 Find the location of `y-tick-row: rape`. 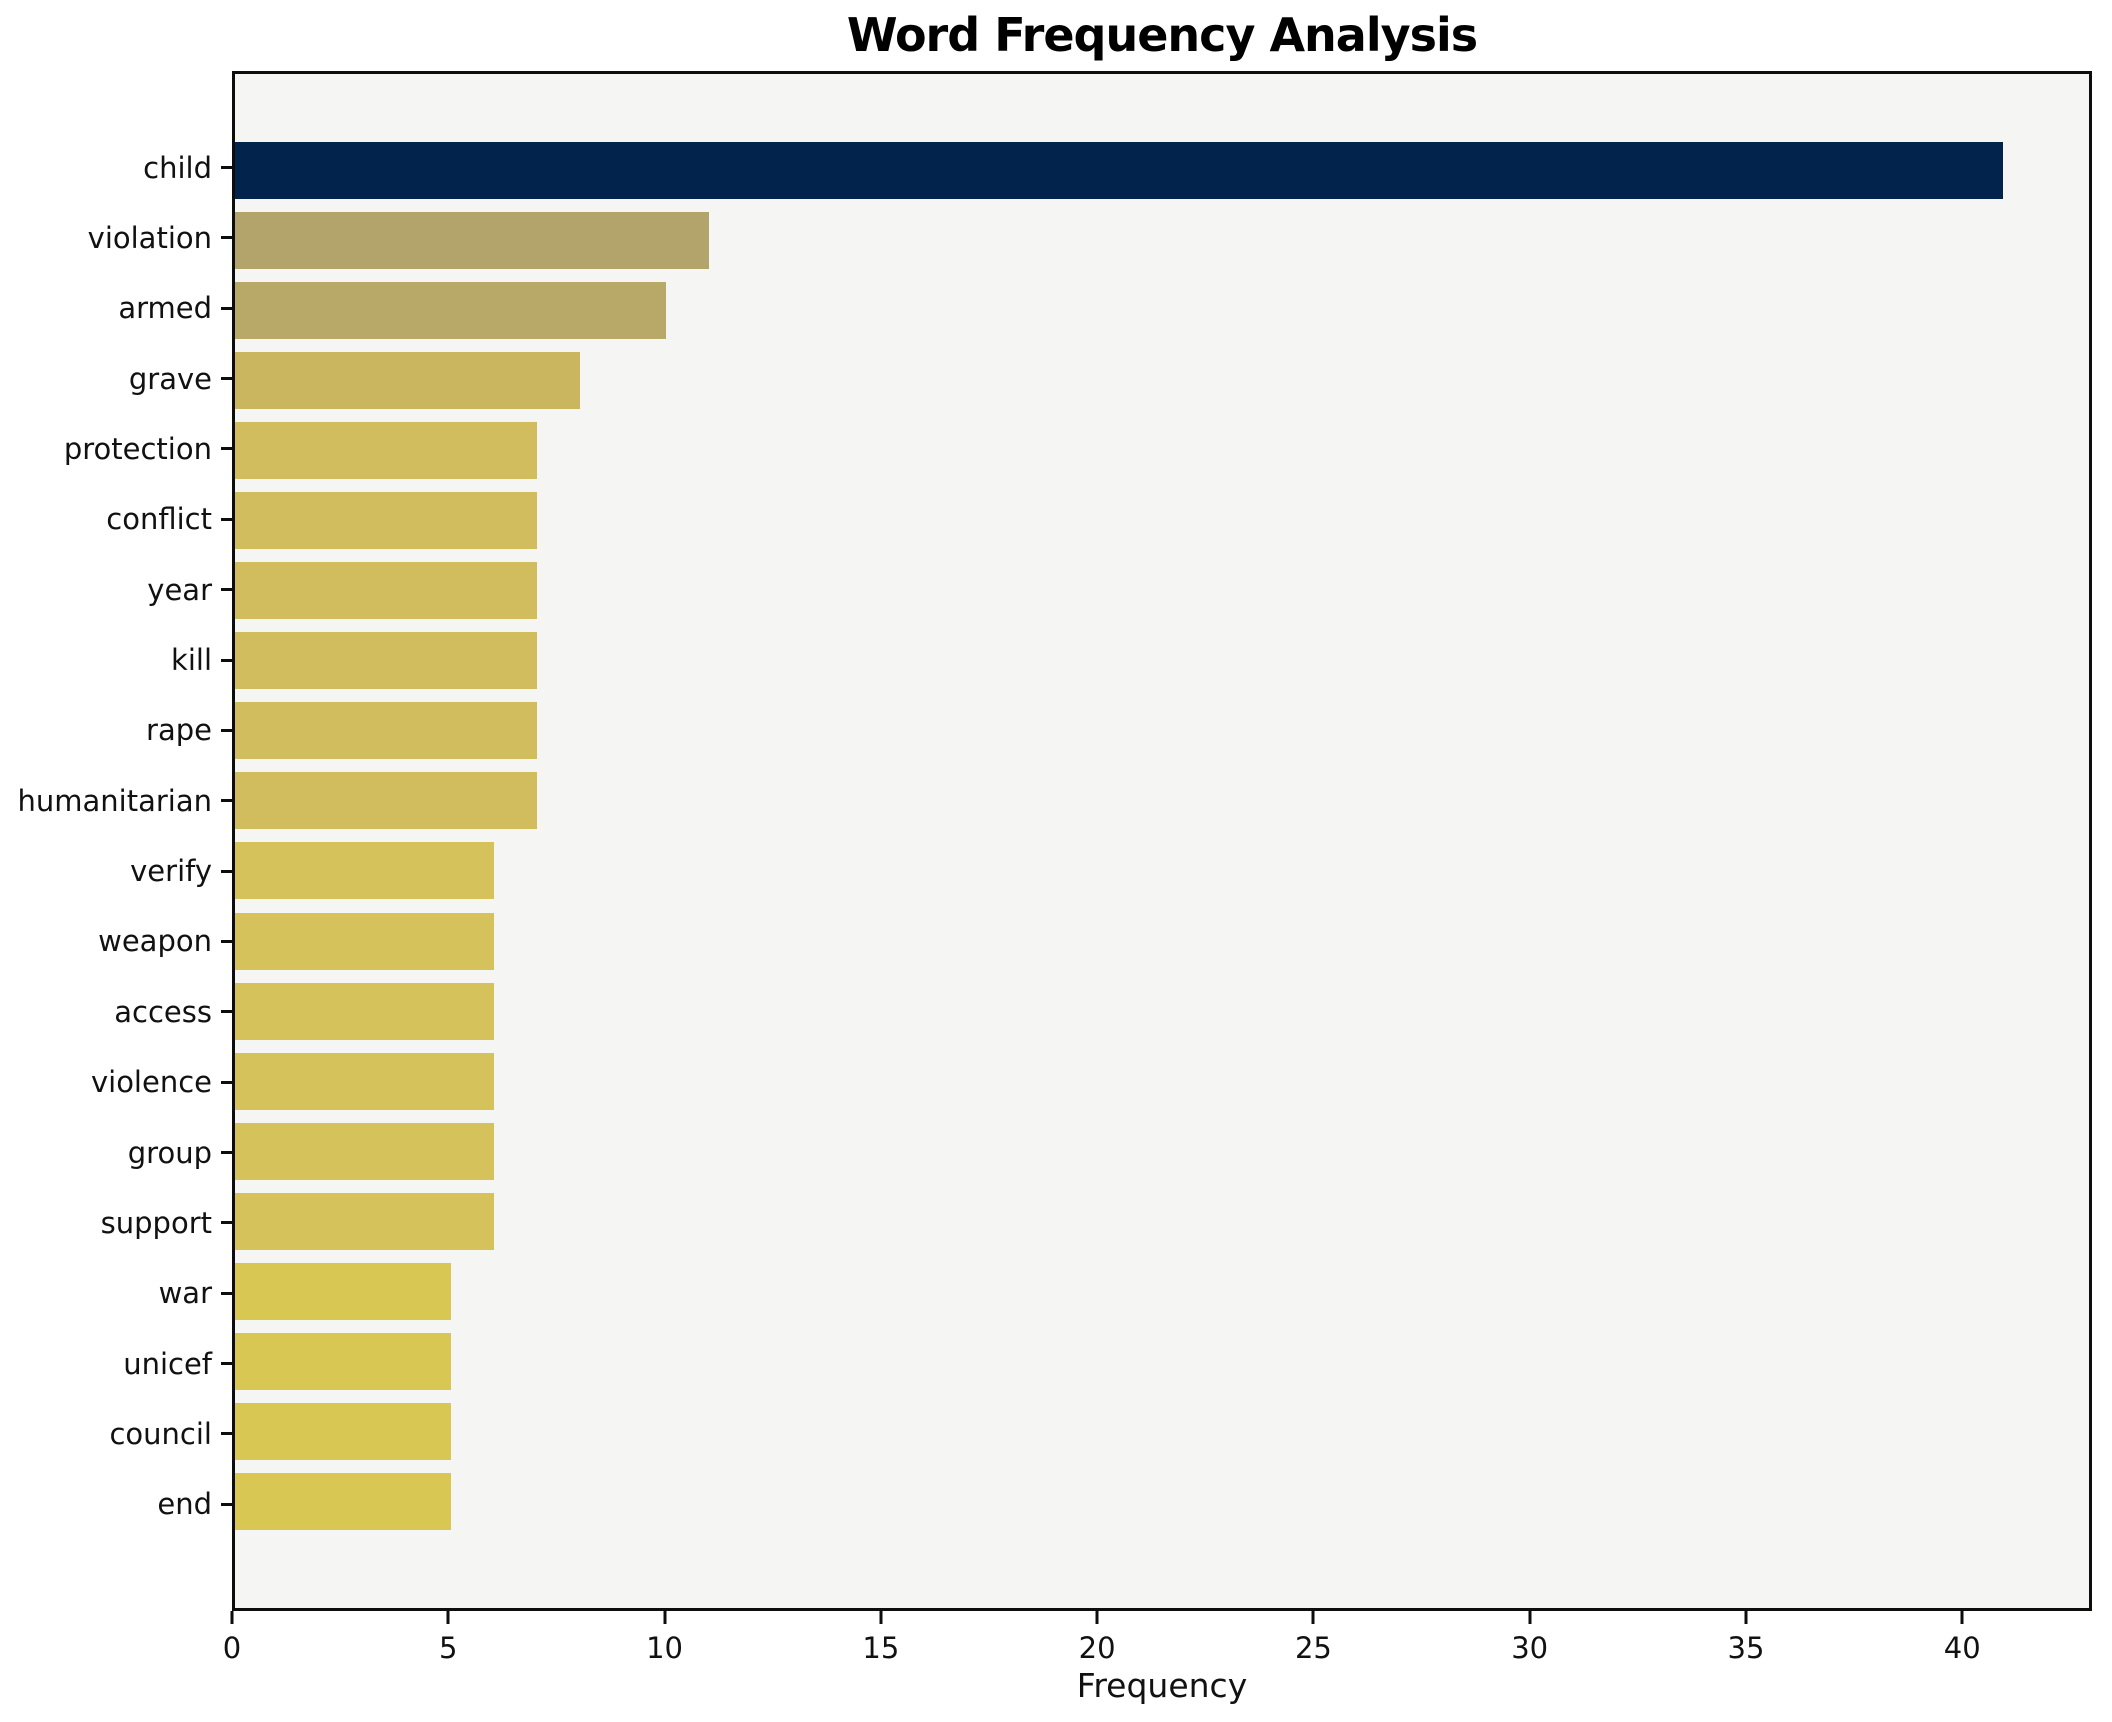

y-tick-row: rape is located at coordinates (116, 730).